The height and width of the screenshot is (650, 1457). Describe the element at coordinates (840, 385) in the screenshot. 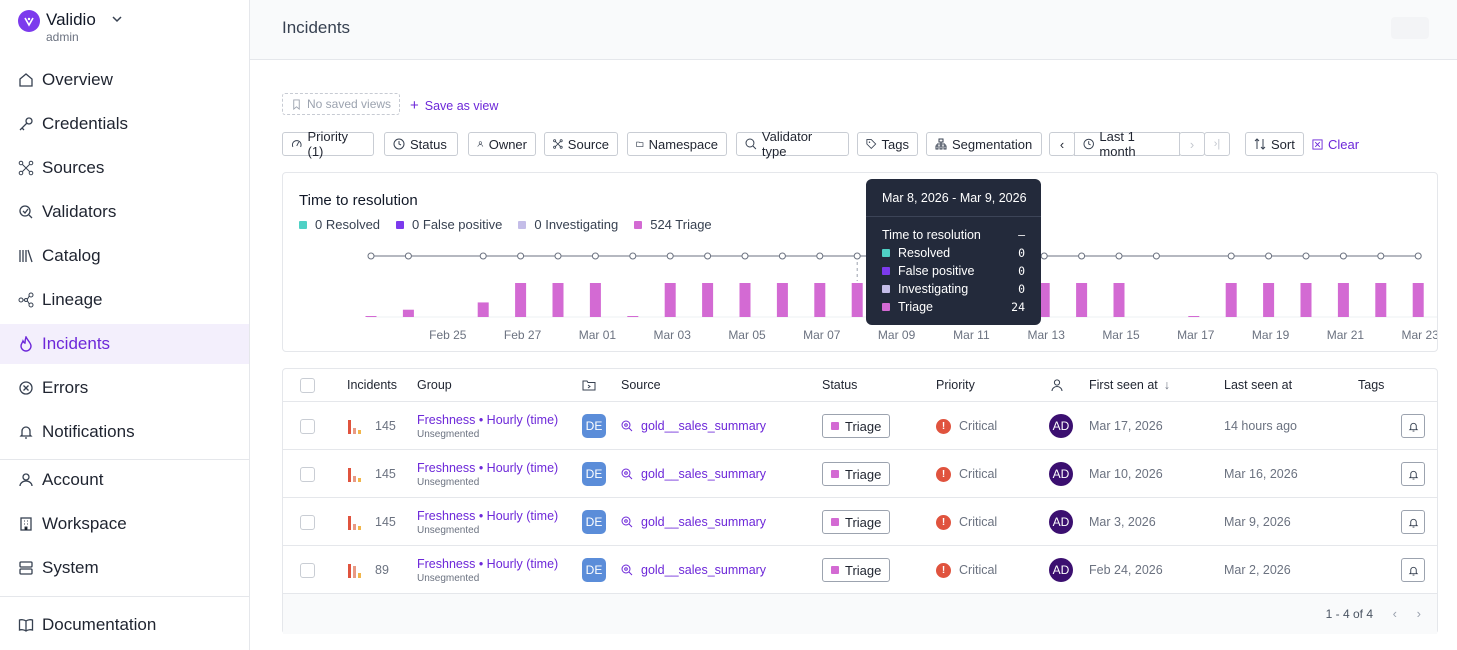

I see `col-status: Status` at that location.